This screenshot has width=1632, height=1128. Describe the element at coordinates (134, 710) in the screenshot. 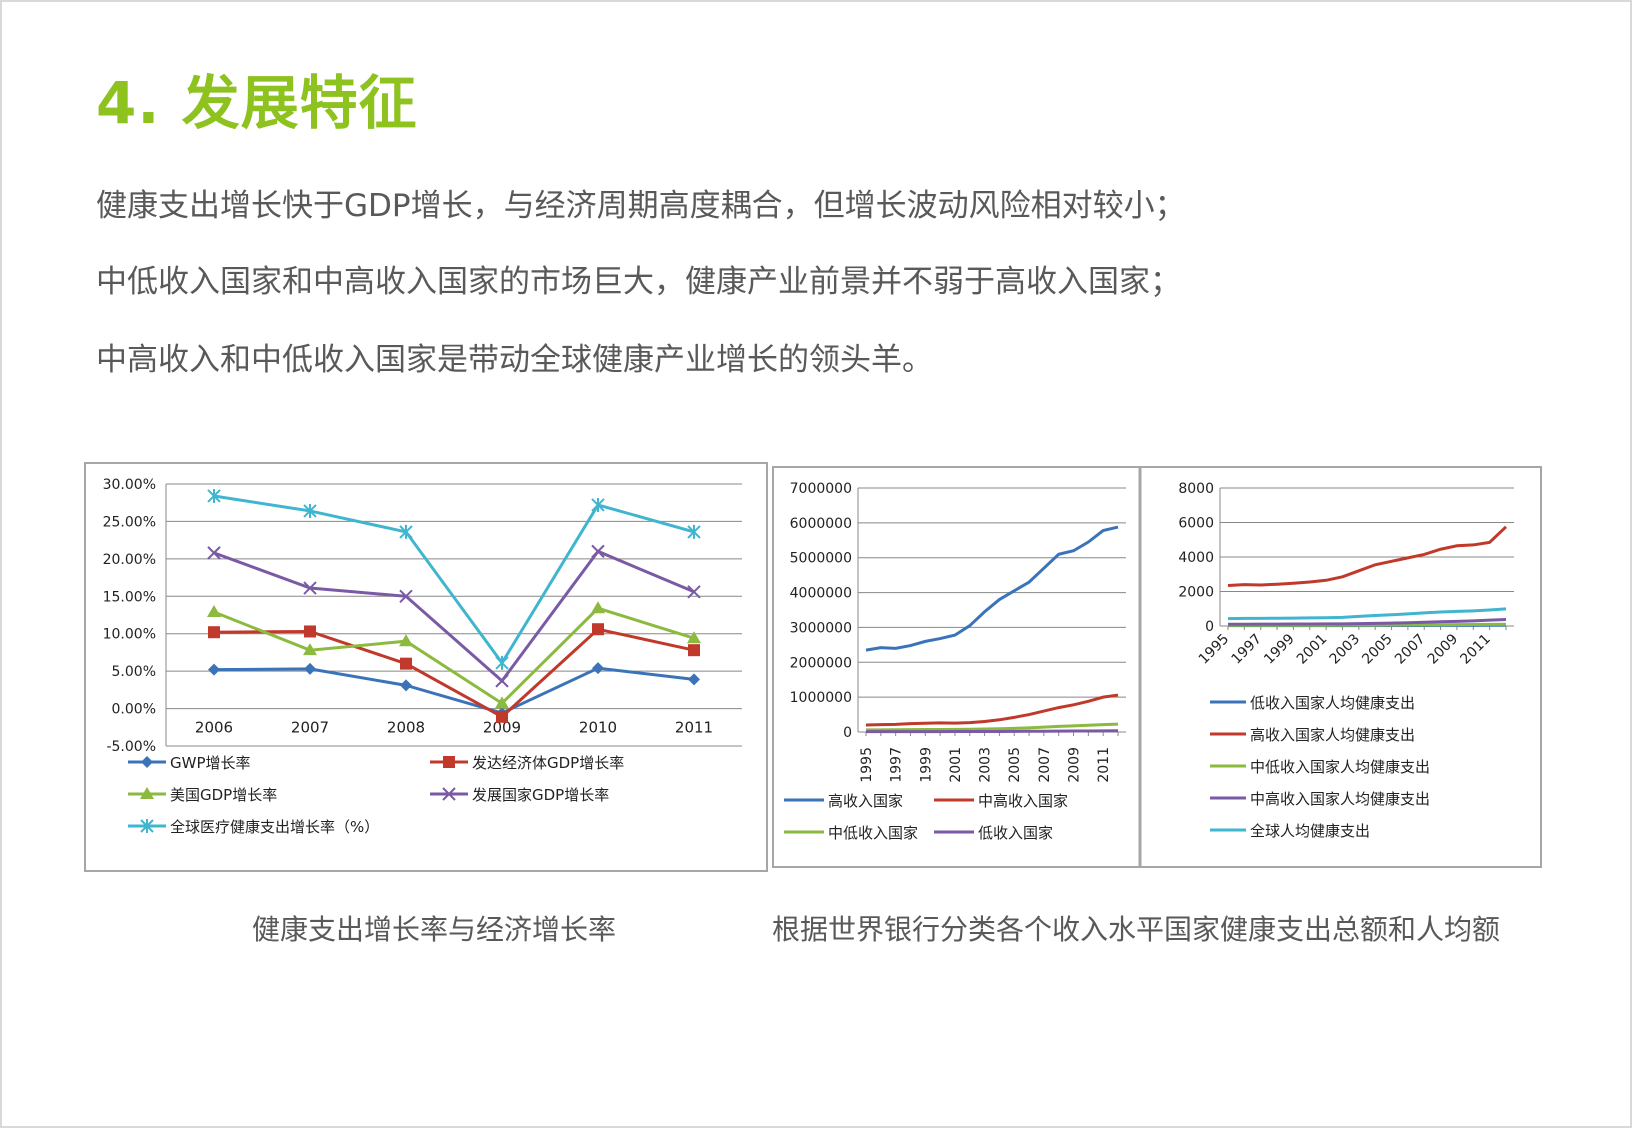

I see `y-tick-label: 0.00%` at that location.